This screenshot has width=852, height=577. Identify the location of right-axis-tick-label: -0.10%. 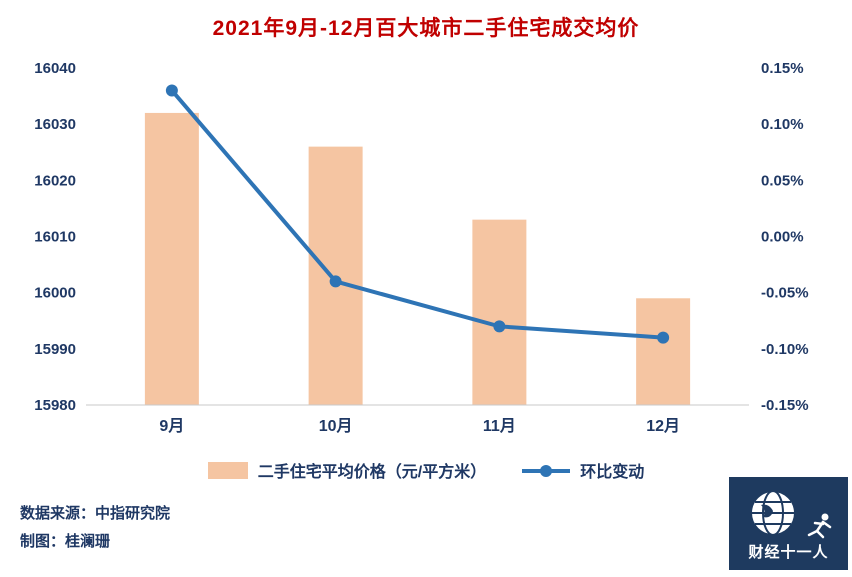
(785, 349).